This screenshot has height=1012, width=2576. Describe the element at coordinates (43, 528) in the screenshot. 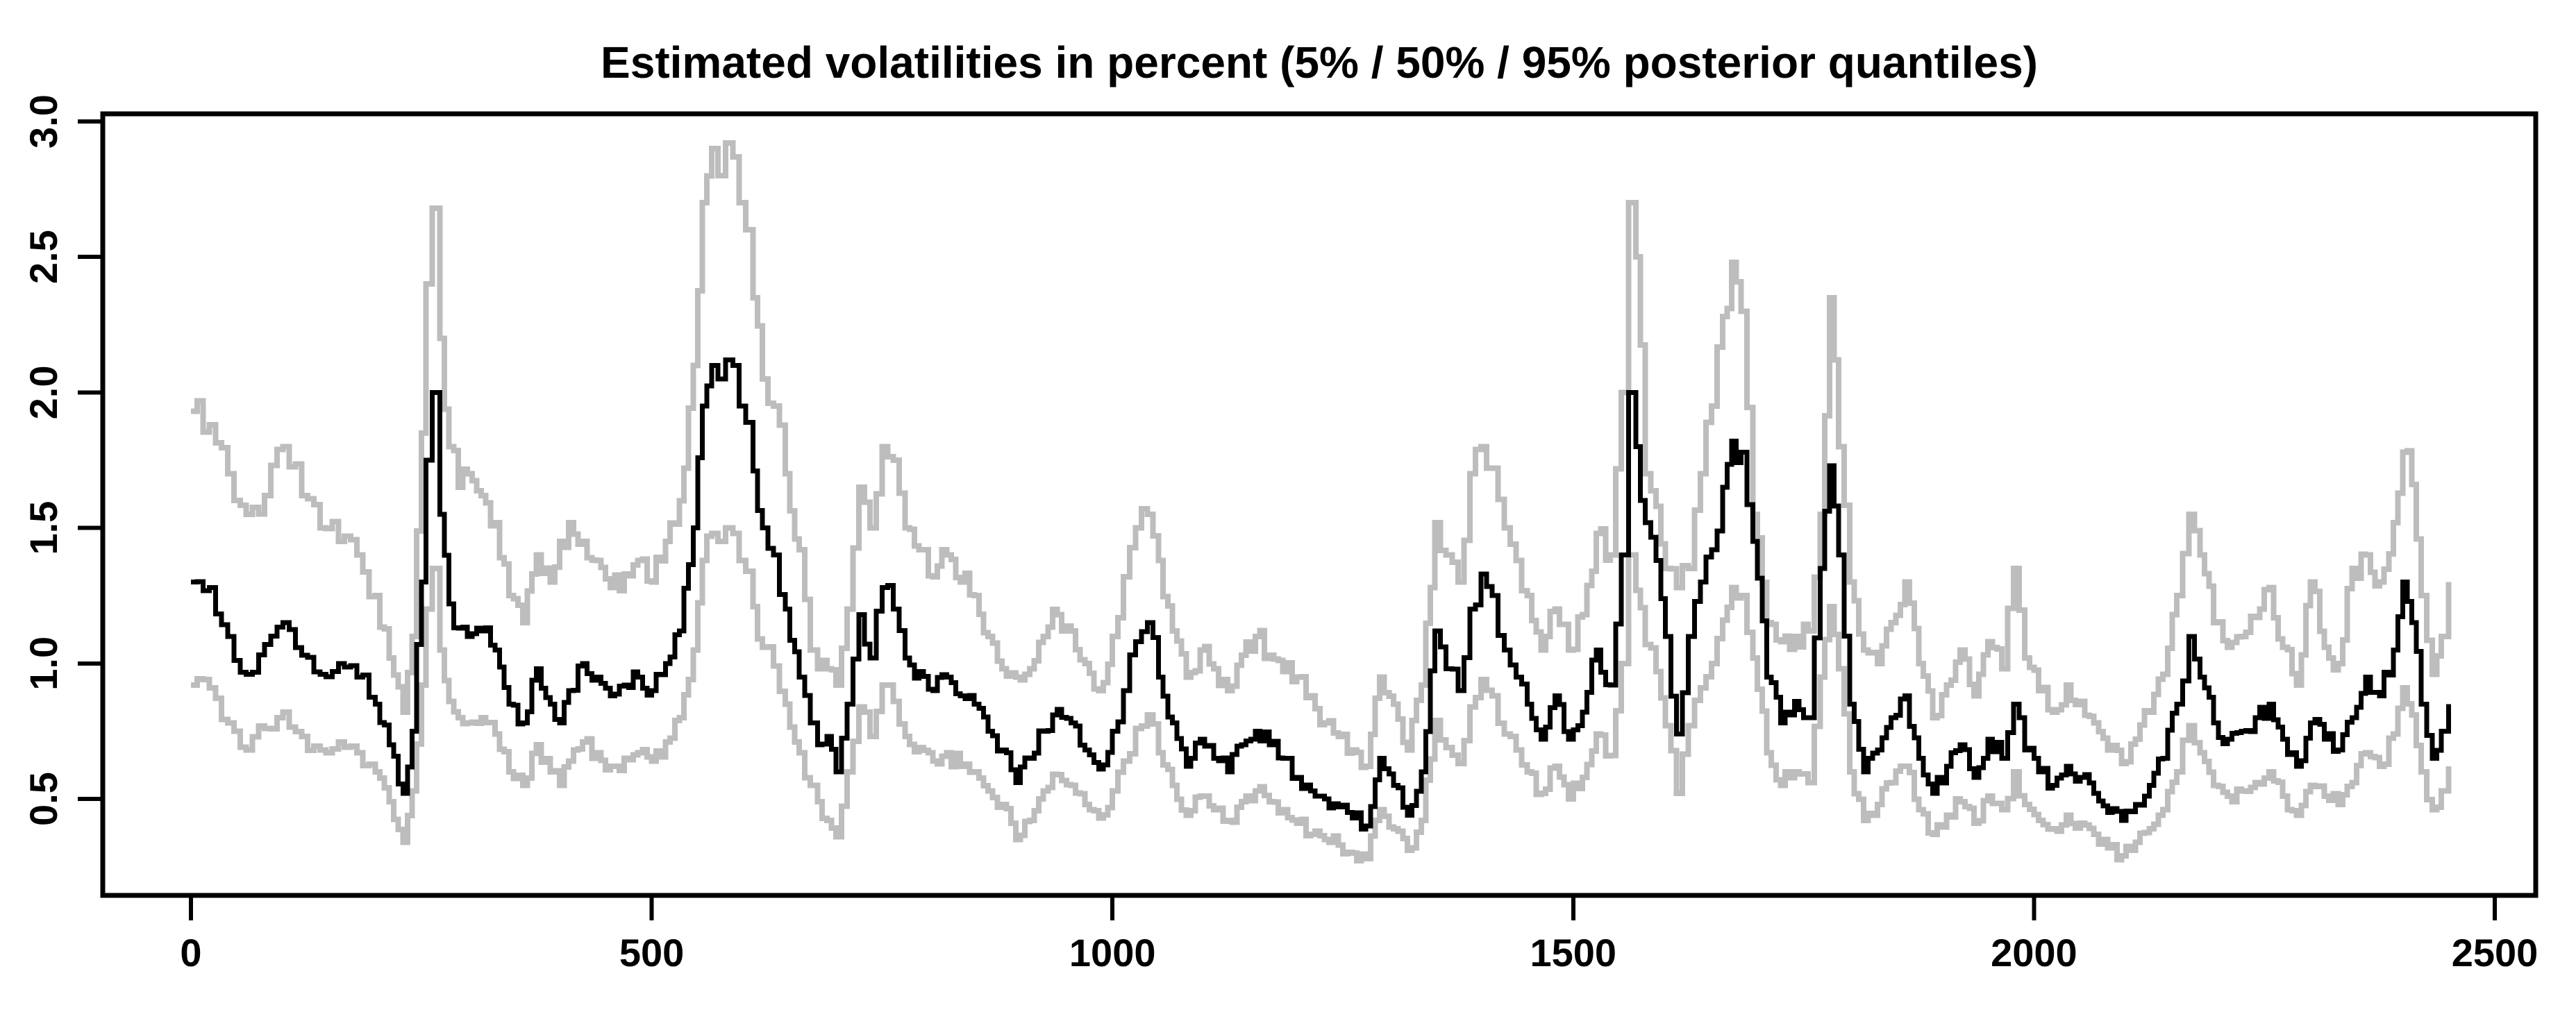

I see `y-axis-tick-label: 1.5` at that location.